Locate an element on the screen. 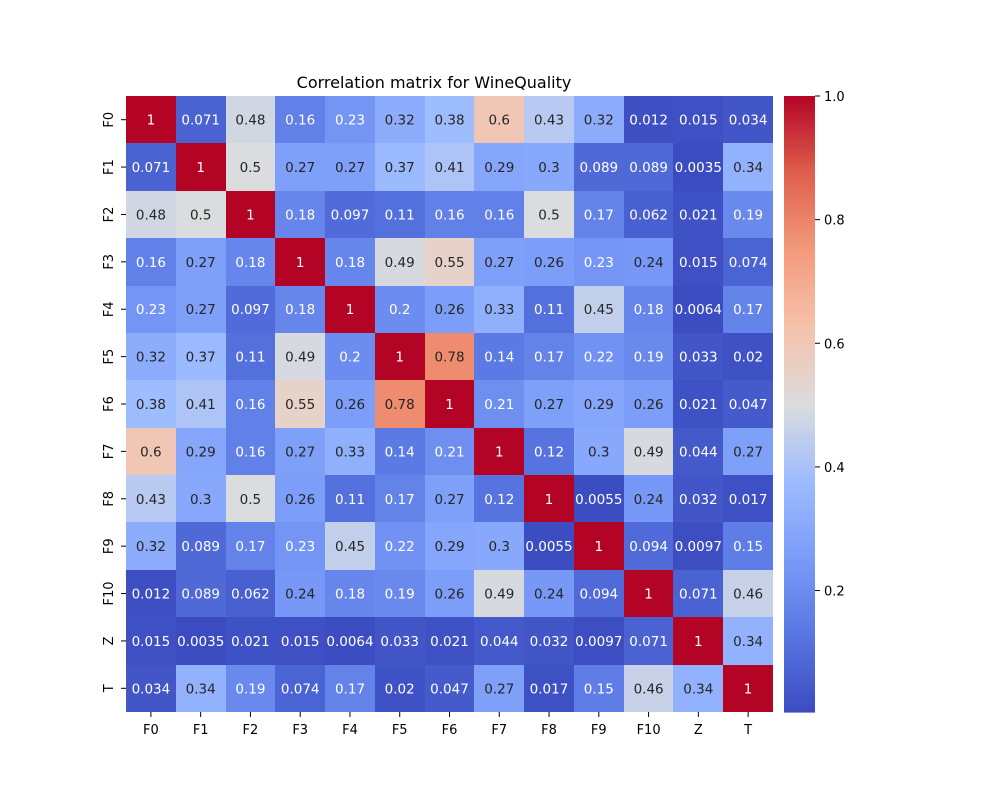 The height and width of the screenshot is (800, 1000). cell-value-label: 0.49 is located at coordinates (649, 452).